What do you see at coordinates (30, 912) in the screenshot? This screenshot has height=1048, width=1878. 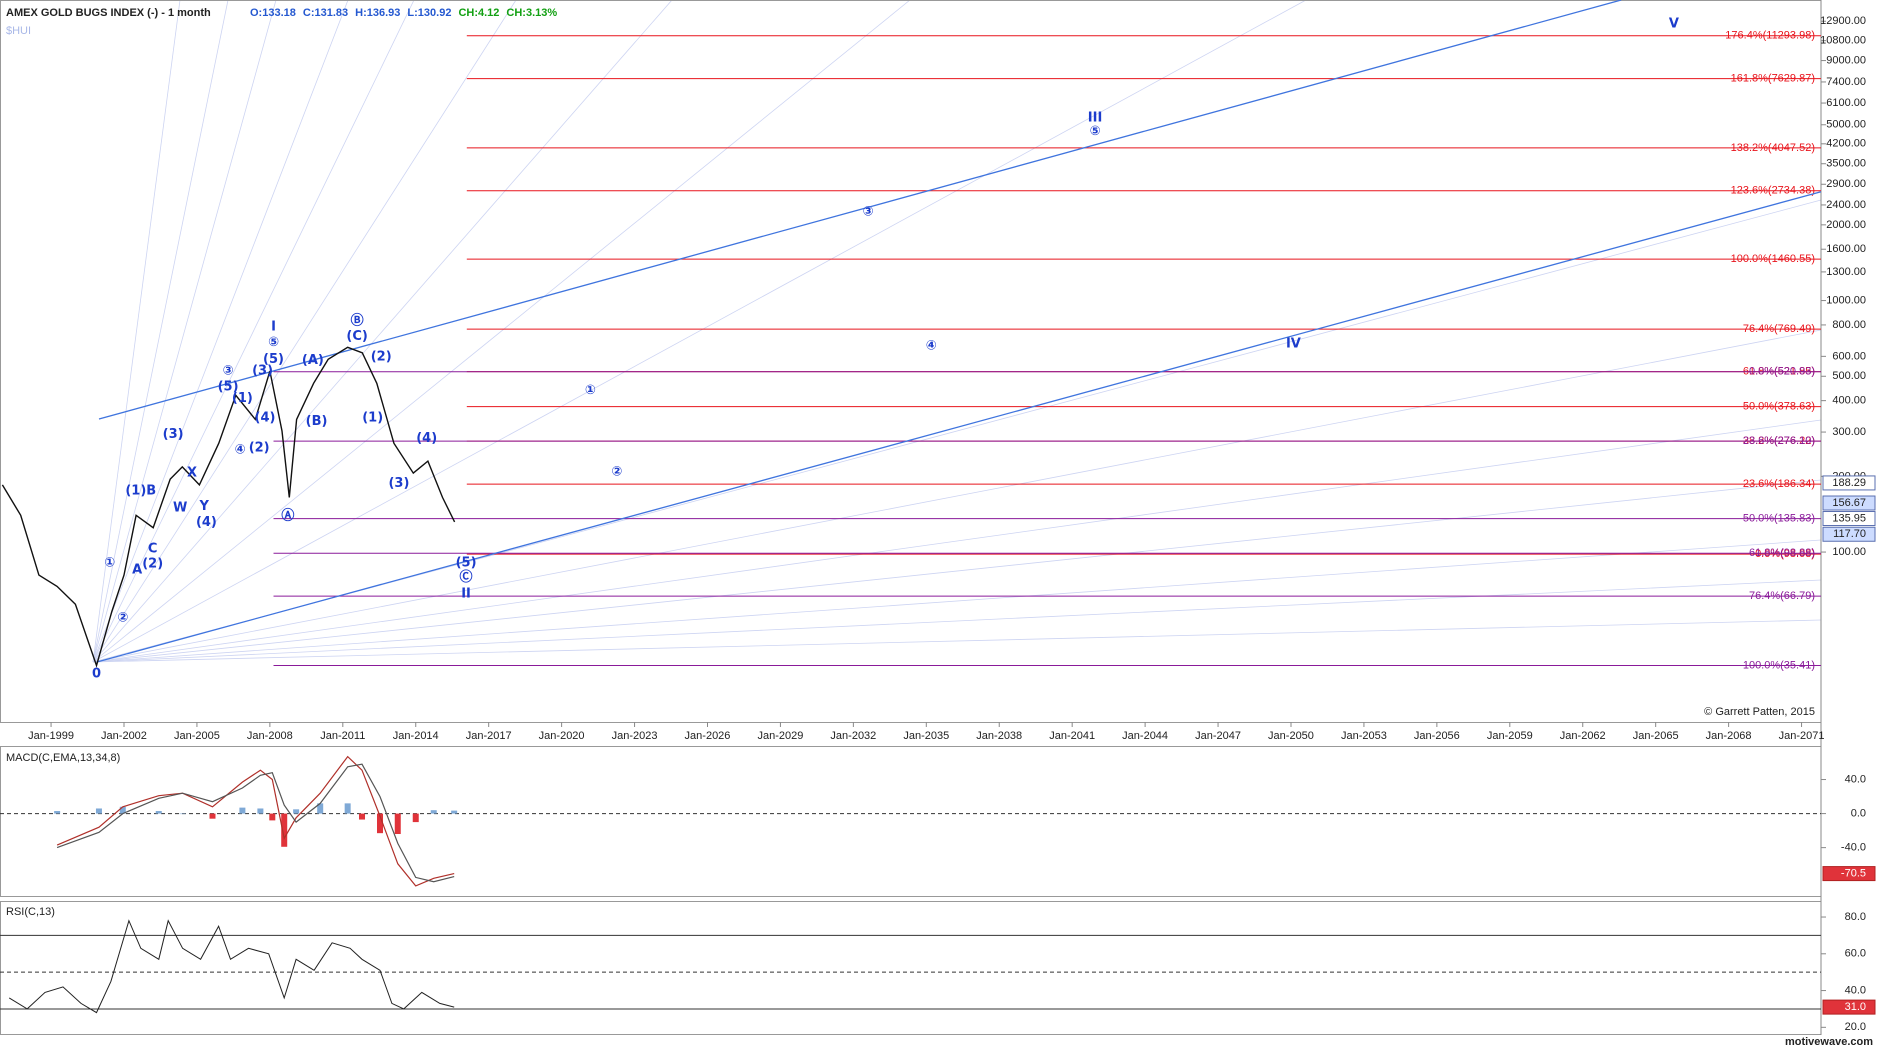 I see `rsi-title: RSI(C,13)` at bounding box center [30, 912].